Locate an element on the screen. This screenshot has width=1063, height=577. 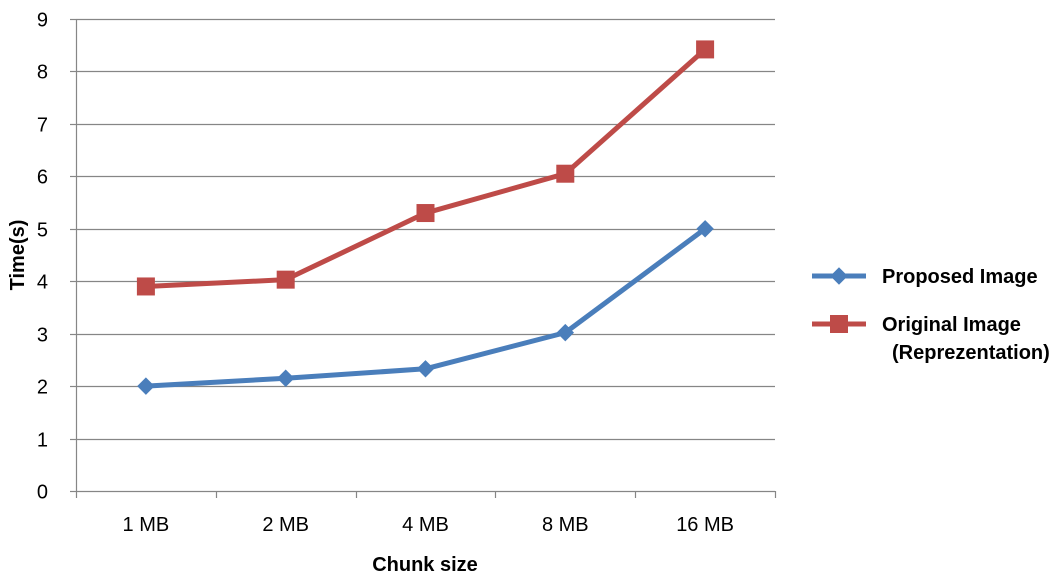
y-tick-label: 2 is located at coordinates (42, 388).